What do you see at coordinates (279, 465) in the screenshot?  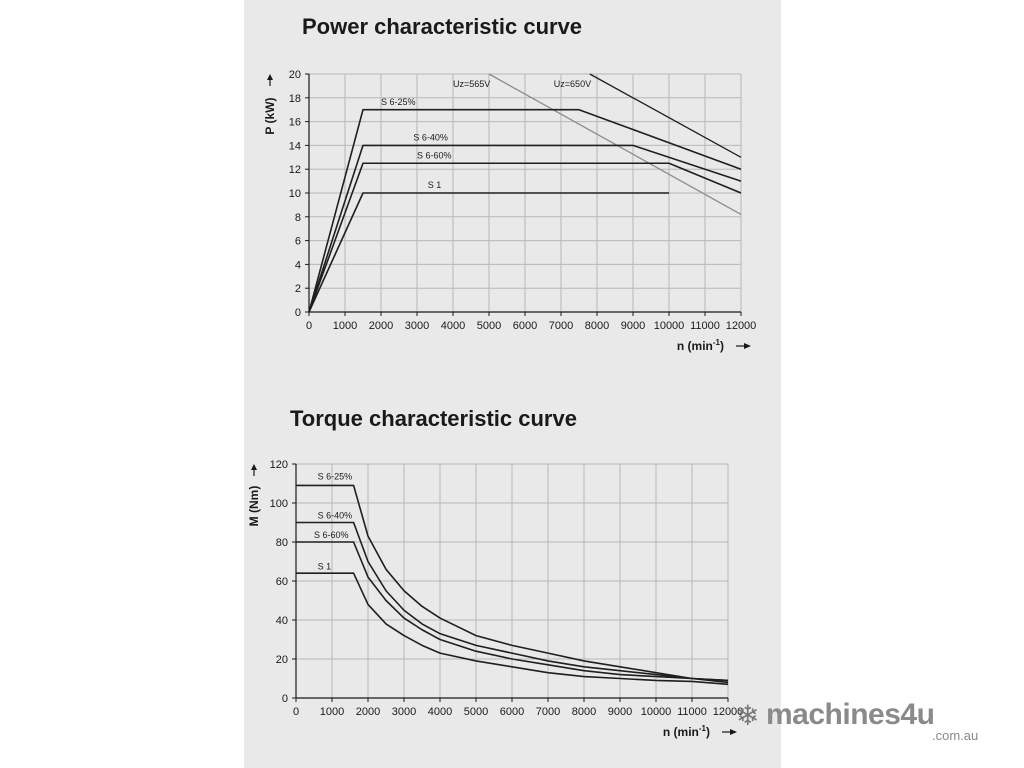 I see `y-tick-label: 120` at bounding box center [279, 465].